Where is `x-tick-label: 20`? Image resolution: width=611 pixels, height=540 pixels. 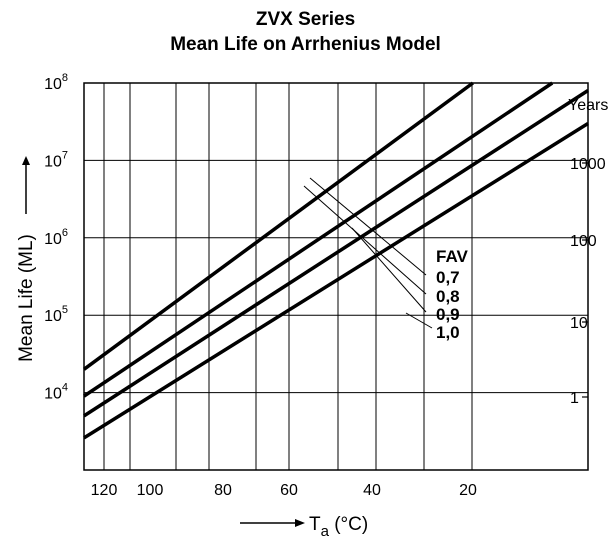
x-tick-label: 20 is located at coordinates (468, 490).